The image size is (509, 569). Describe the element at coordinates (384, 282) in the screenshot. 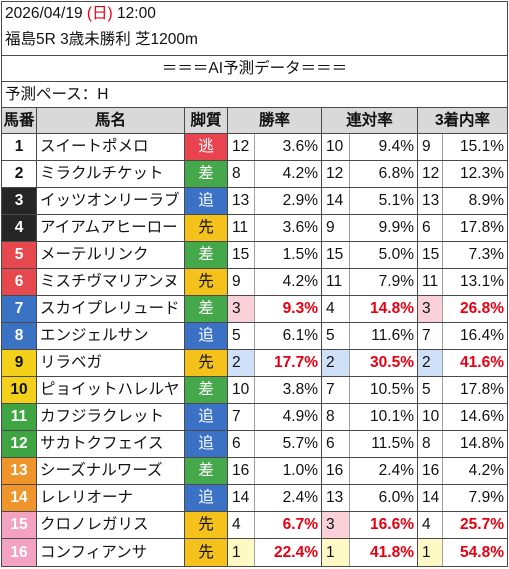

I see `quinella-rate-cell: 7.9%` at that location.